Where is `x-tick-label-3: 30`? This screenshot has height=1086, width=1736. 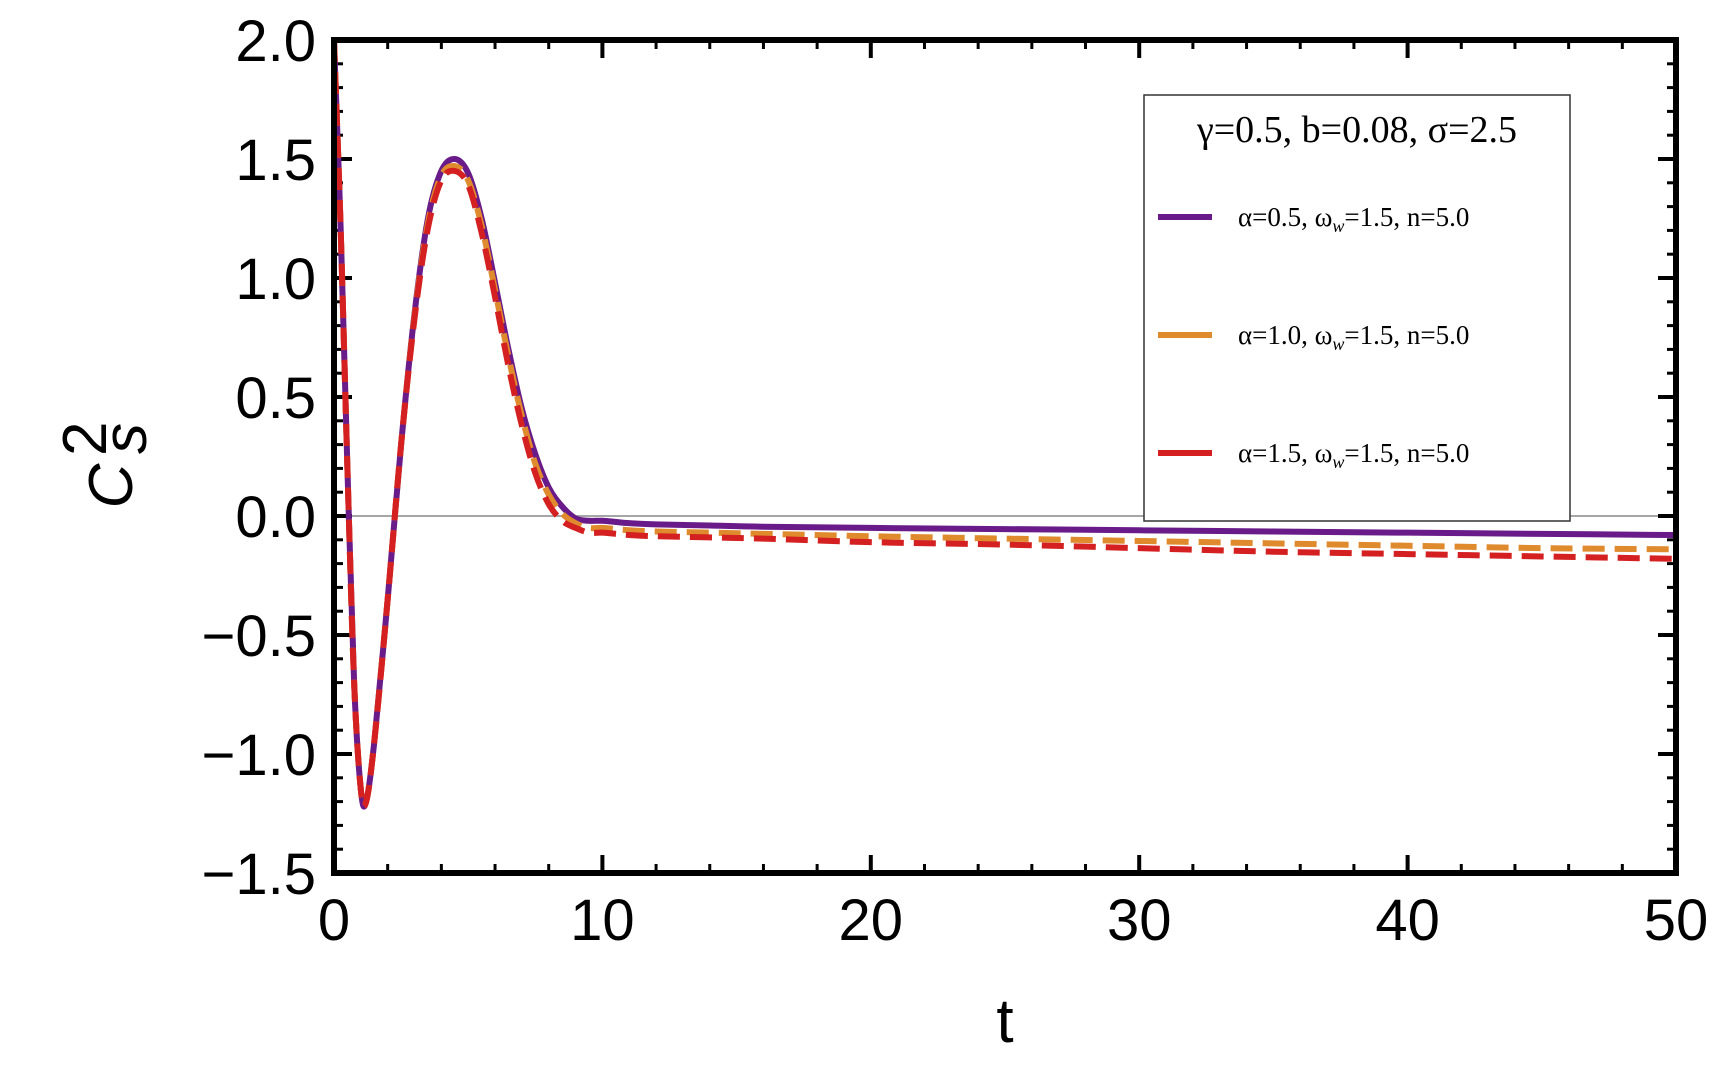 x-tick-label-3: 30 is located at coordinates (1139, 920).